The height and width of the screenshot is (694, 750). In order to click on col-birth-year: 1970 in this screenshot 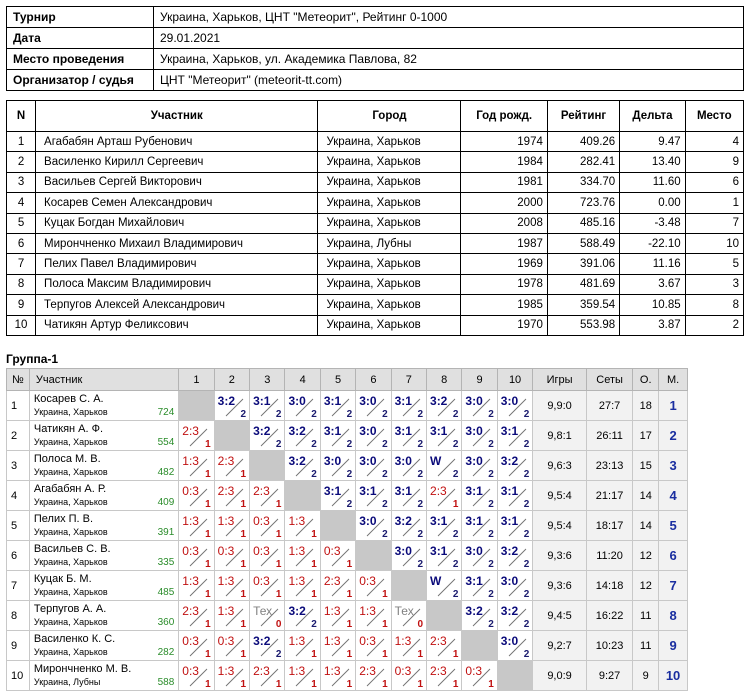, I will do `click(504, 325)`.